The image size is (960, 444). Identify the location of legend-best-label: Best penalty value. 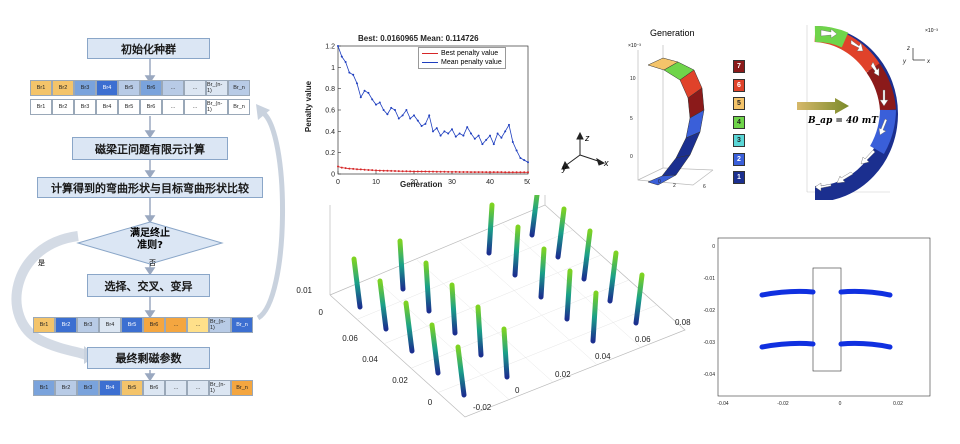
(470, 53).